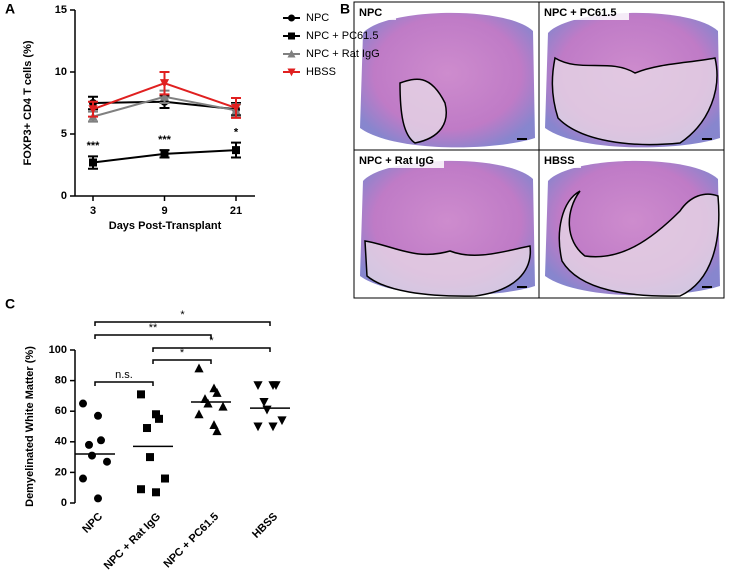 The image size is (730, 584). Describe the element at coordinates (236, 211) in the screenshot. I see `x-tick-label: 21` at that location.